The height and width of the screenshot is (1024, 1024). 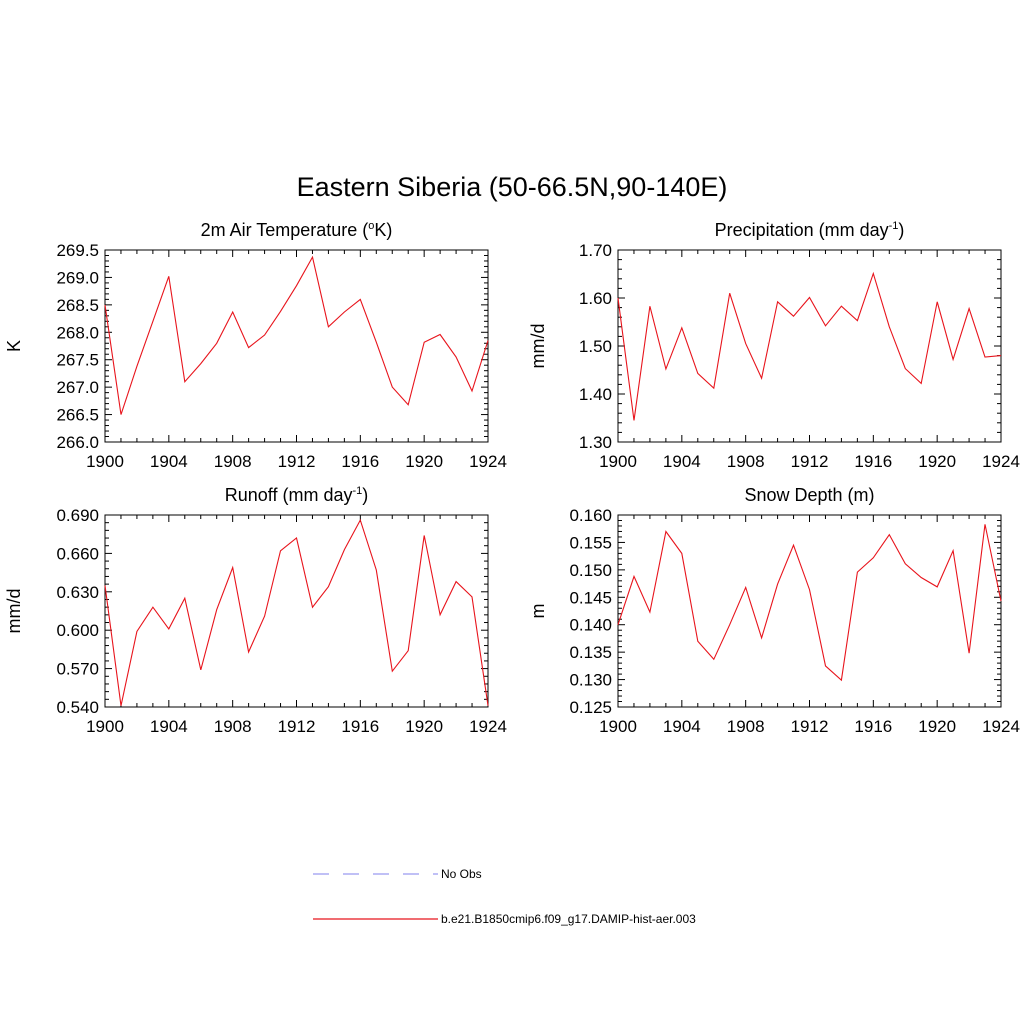 What do you see at coordinates (297, 230) in the screenshot?
I see `panel-title: 2m Air Temperature (oK)` at bounding box center [297, 230].